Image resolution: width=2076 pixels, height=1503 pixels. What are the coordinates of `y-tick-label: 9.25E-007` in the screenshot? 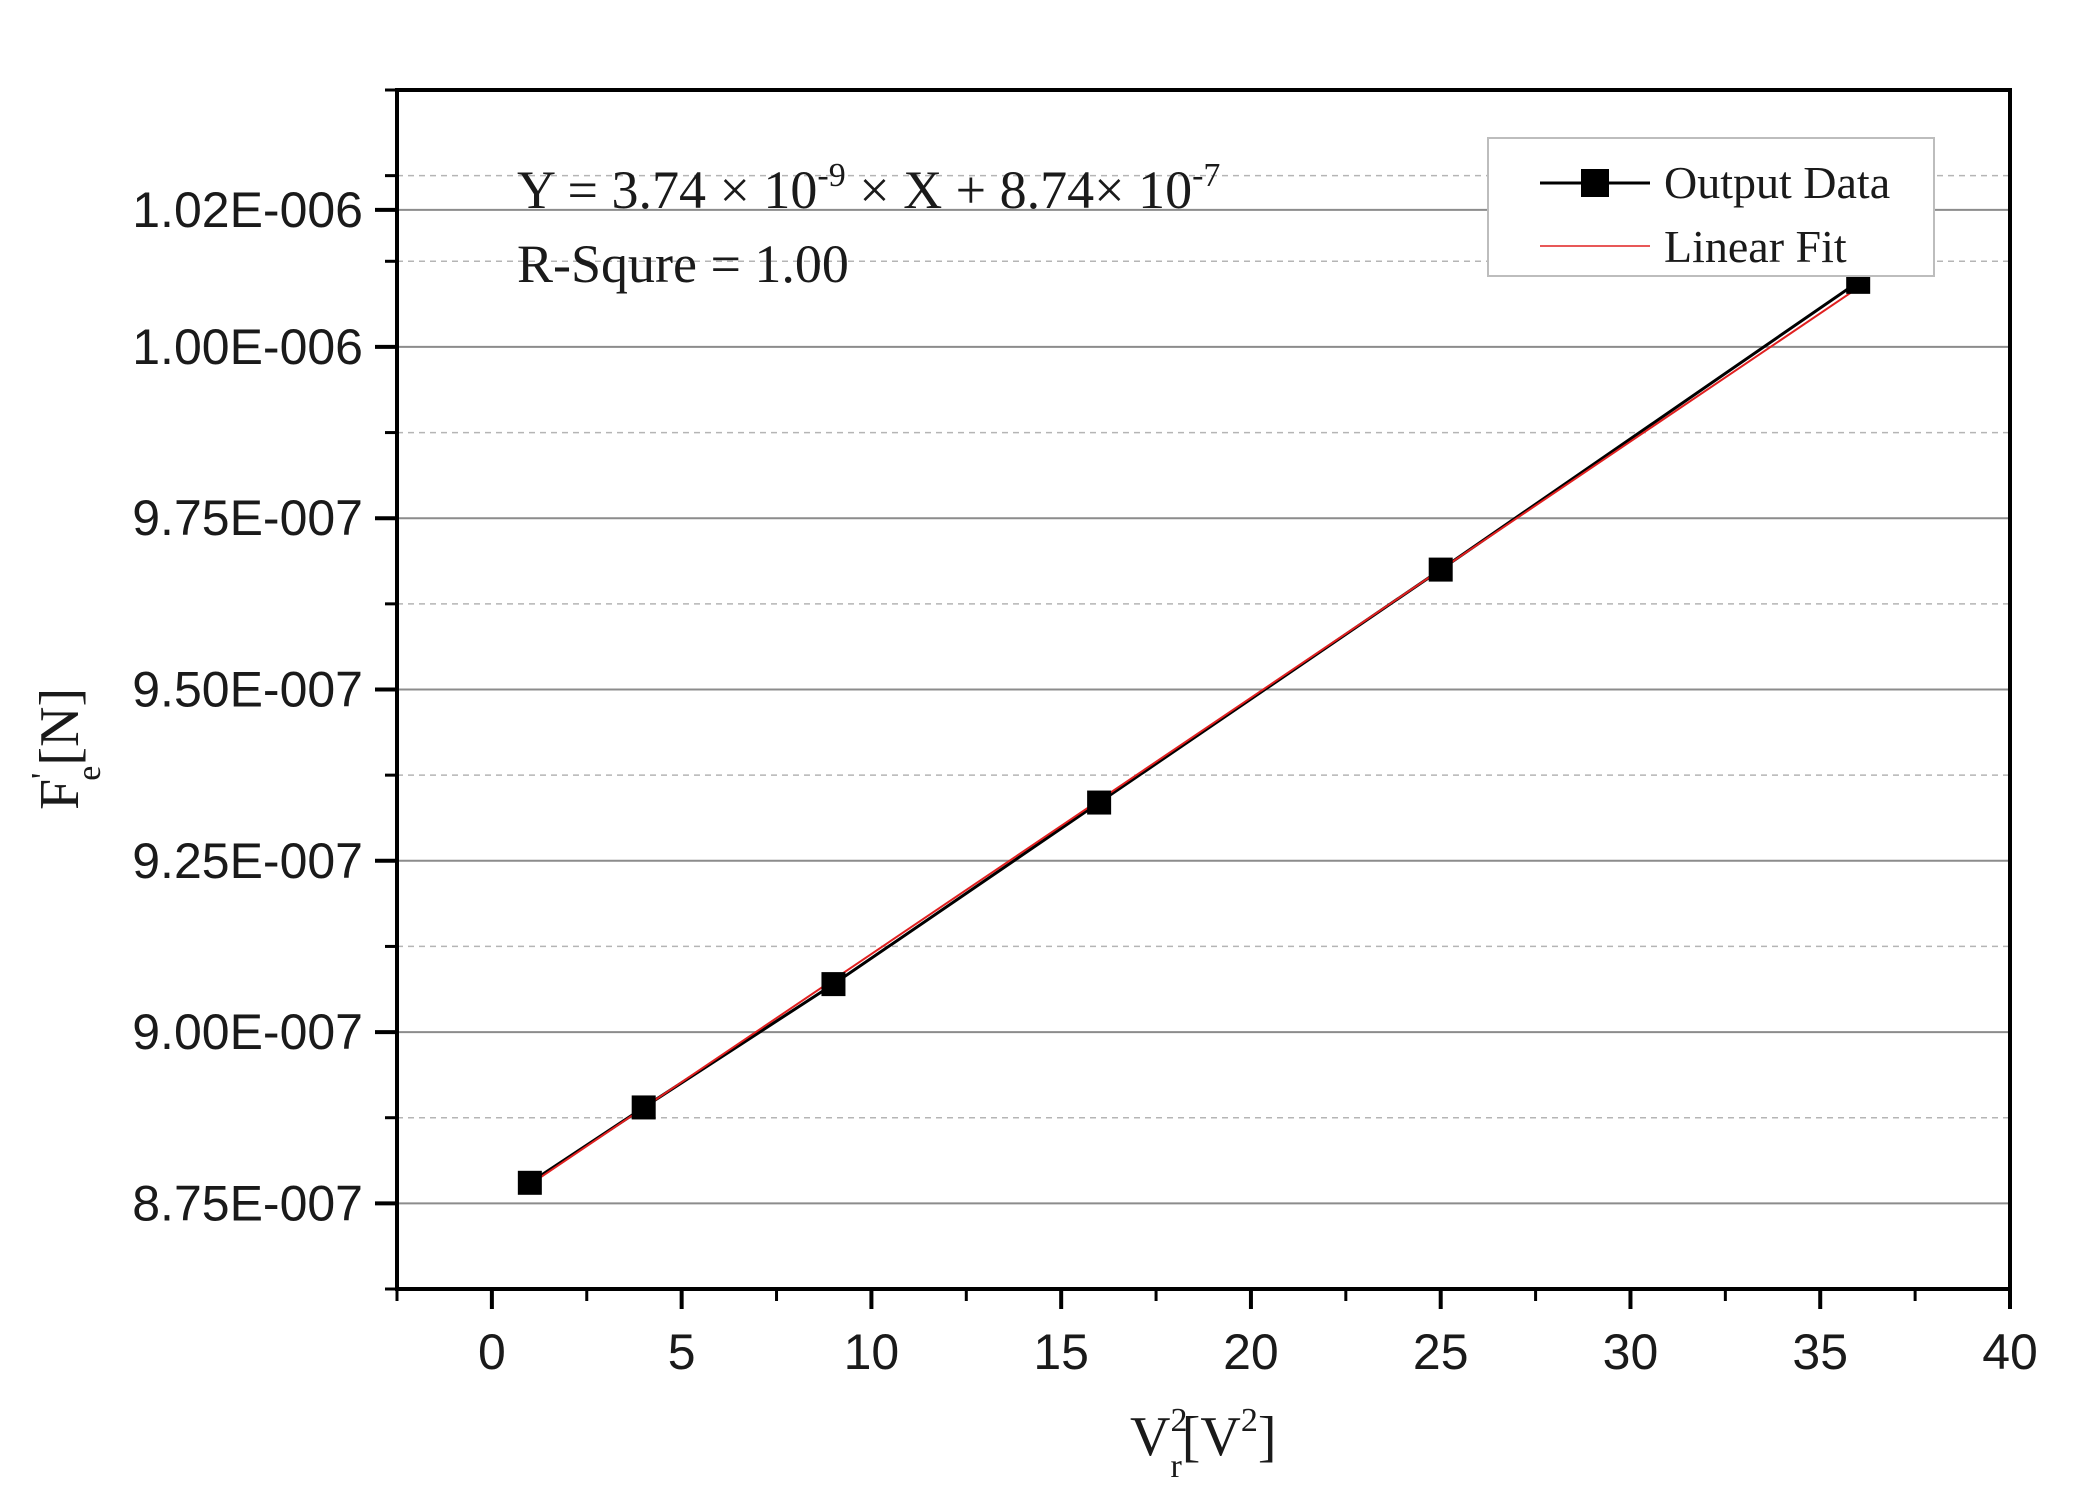 It's located at (247, 861).